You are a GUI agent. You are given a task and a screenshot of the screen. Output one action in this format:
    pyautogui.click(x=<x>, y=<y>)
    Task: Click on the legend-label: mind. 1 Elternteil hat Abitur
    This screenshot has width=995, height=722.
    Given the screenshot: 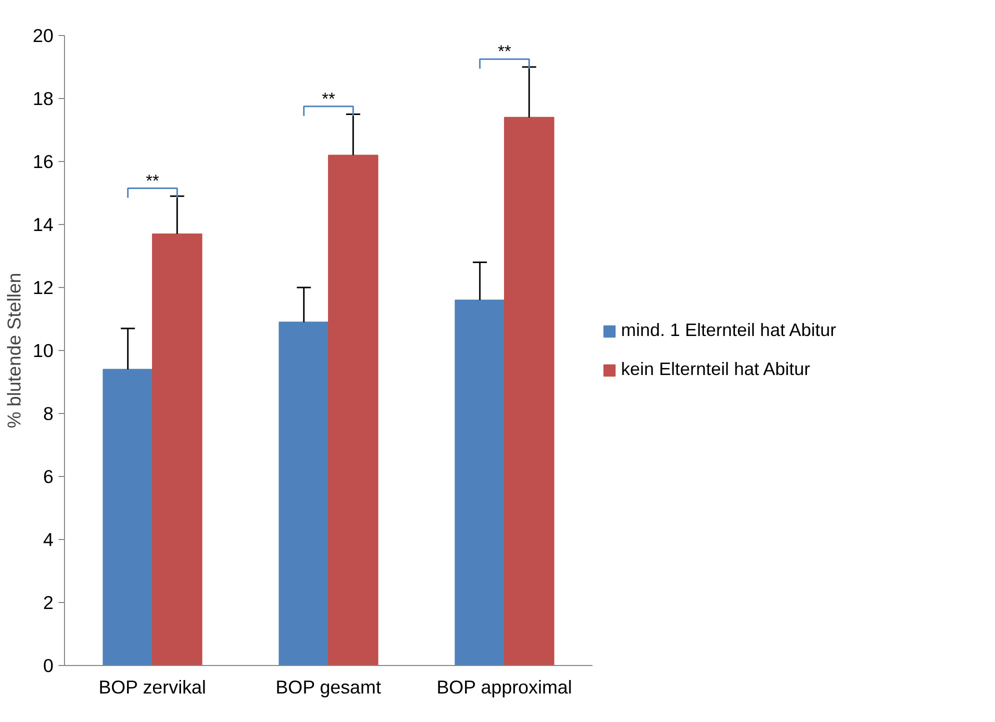 What is the action you would take?
    pyautogui.click(x=728, y=330)
    